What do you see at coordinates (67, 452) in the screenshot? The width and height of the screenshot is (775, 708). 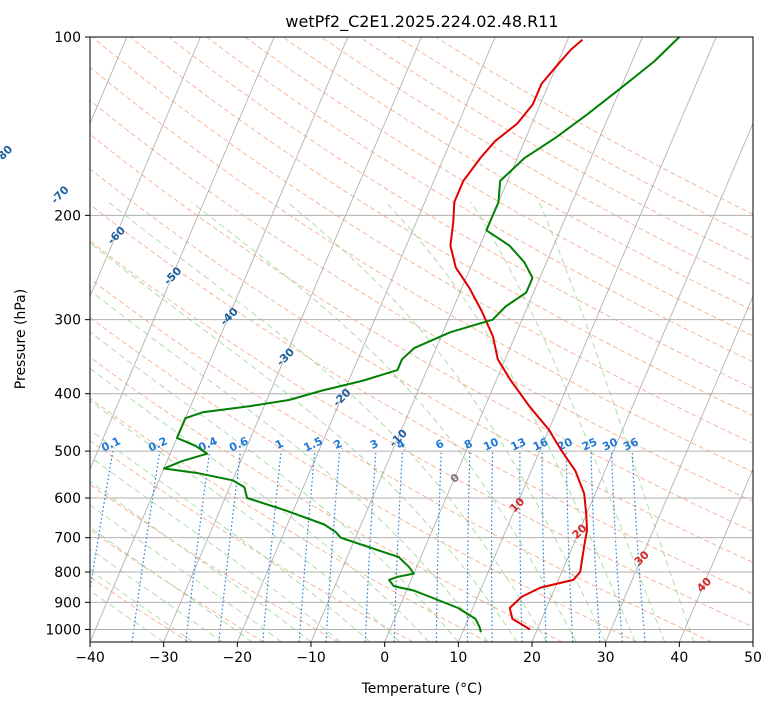 I see `y-tick-label: 500` at bounding box center [67, 452].